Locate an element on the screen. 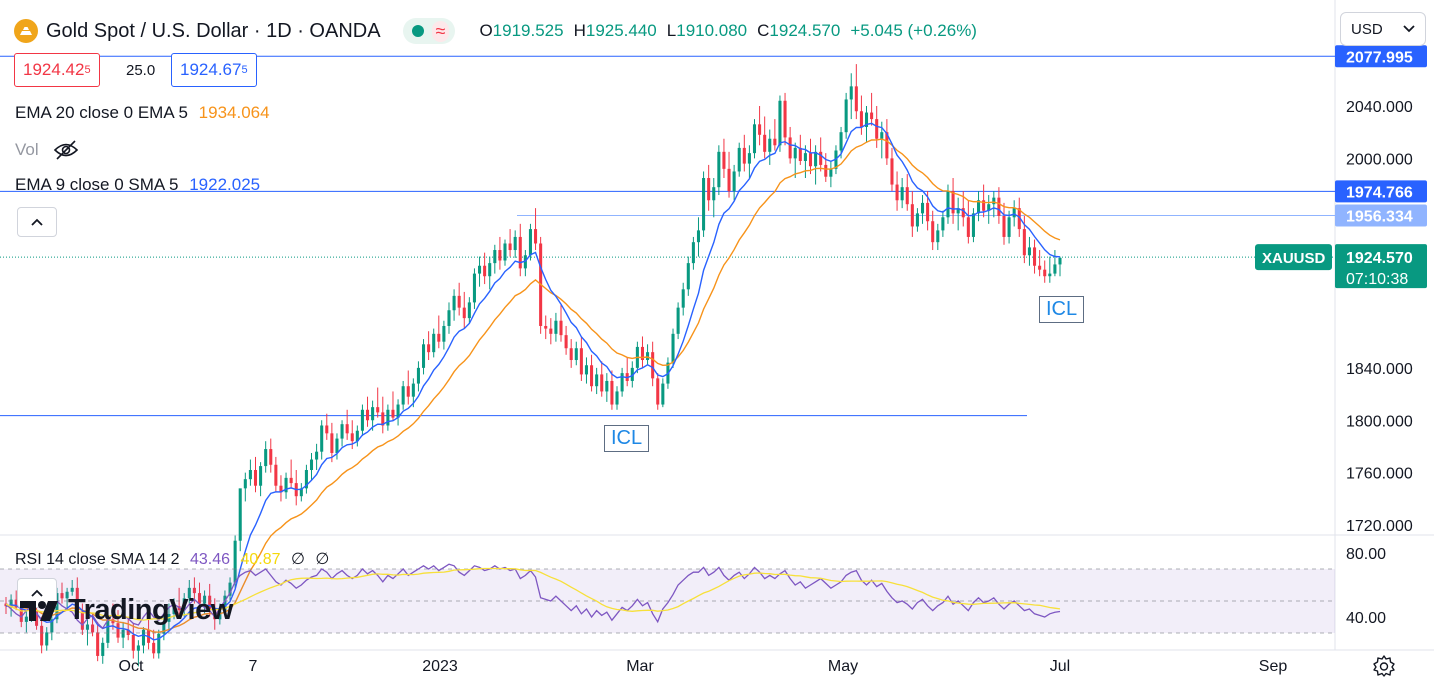 This screenshot has height=687, width=1434. symbol-badge is located at coordinates (1293, 257).